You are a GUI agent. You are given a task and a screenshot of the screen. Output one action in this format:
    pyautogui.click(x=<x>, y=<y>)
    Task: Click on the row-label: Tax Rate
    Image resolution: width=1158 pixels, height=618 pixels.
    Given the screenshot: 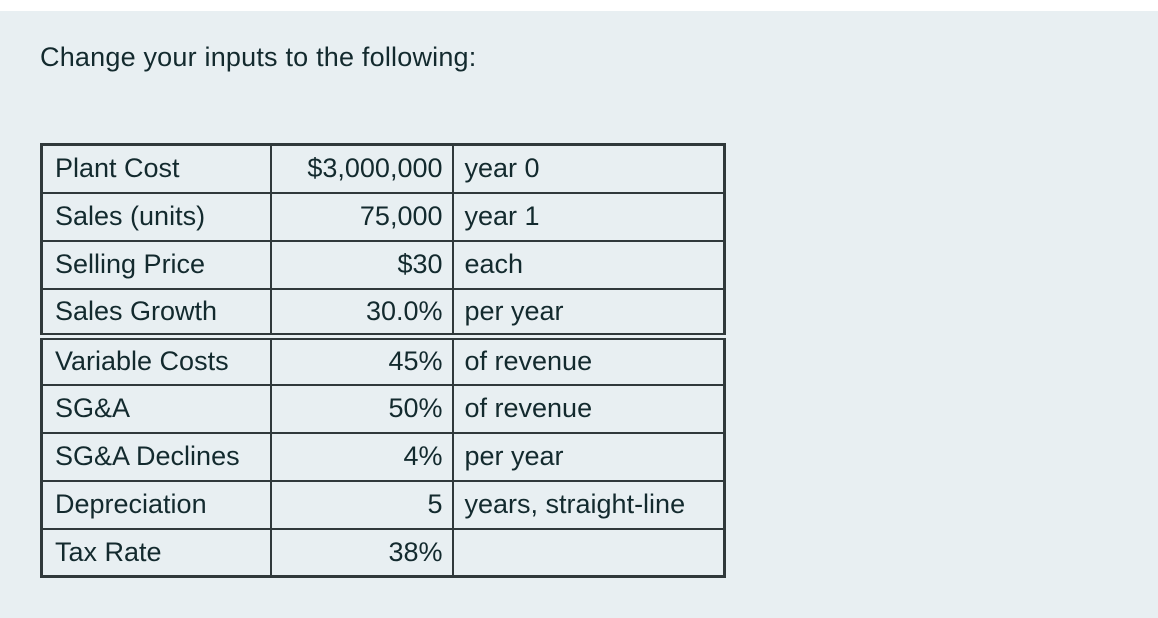 What is the action you would take?
    pyautogui.click(x=156, y=552)
    